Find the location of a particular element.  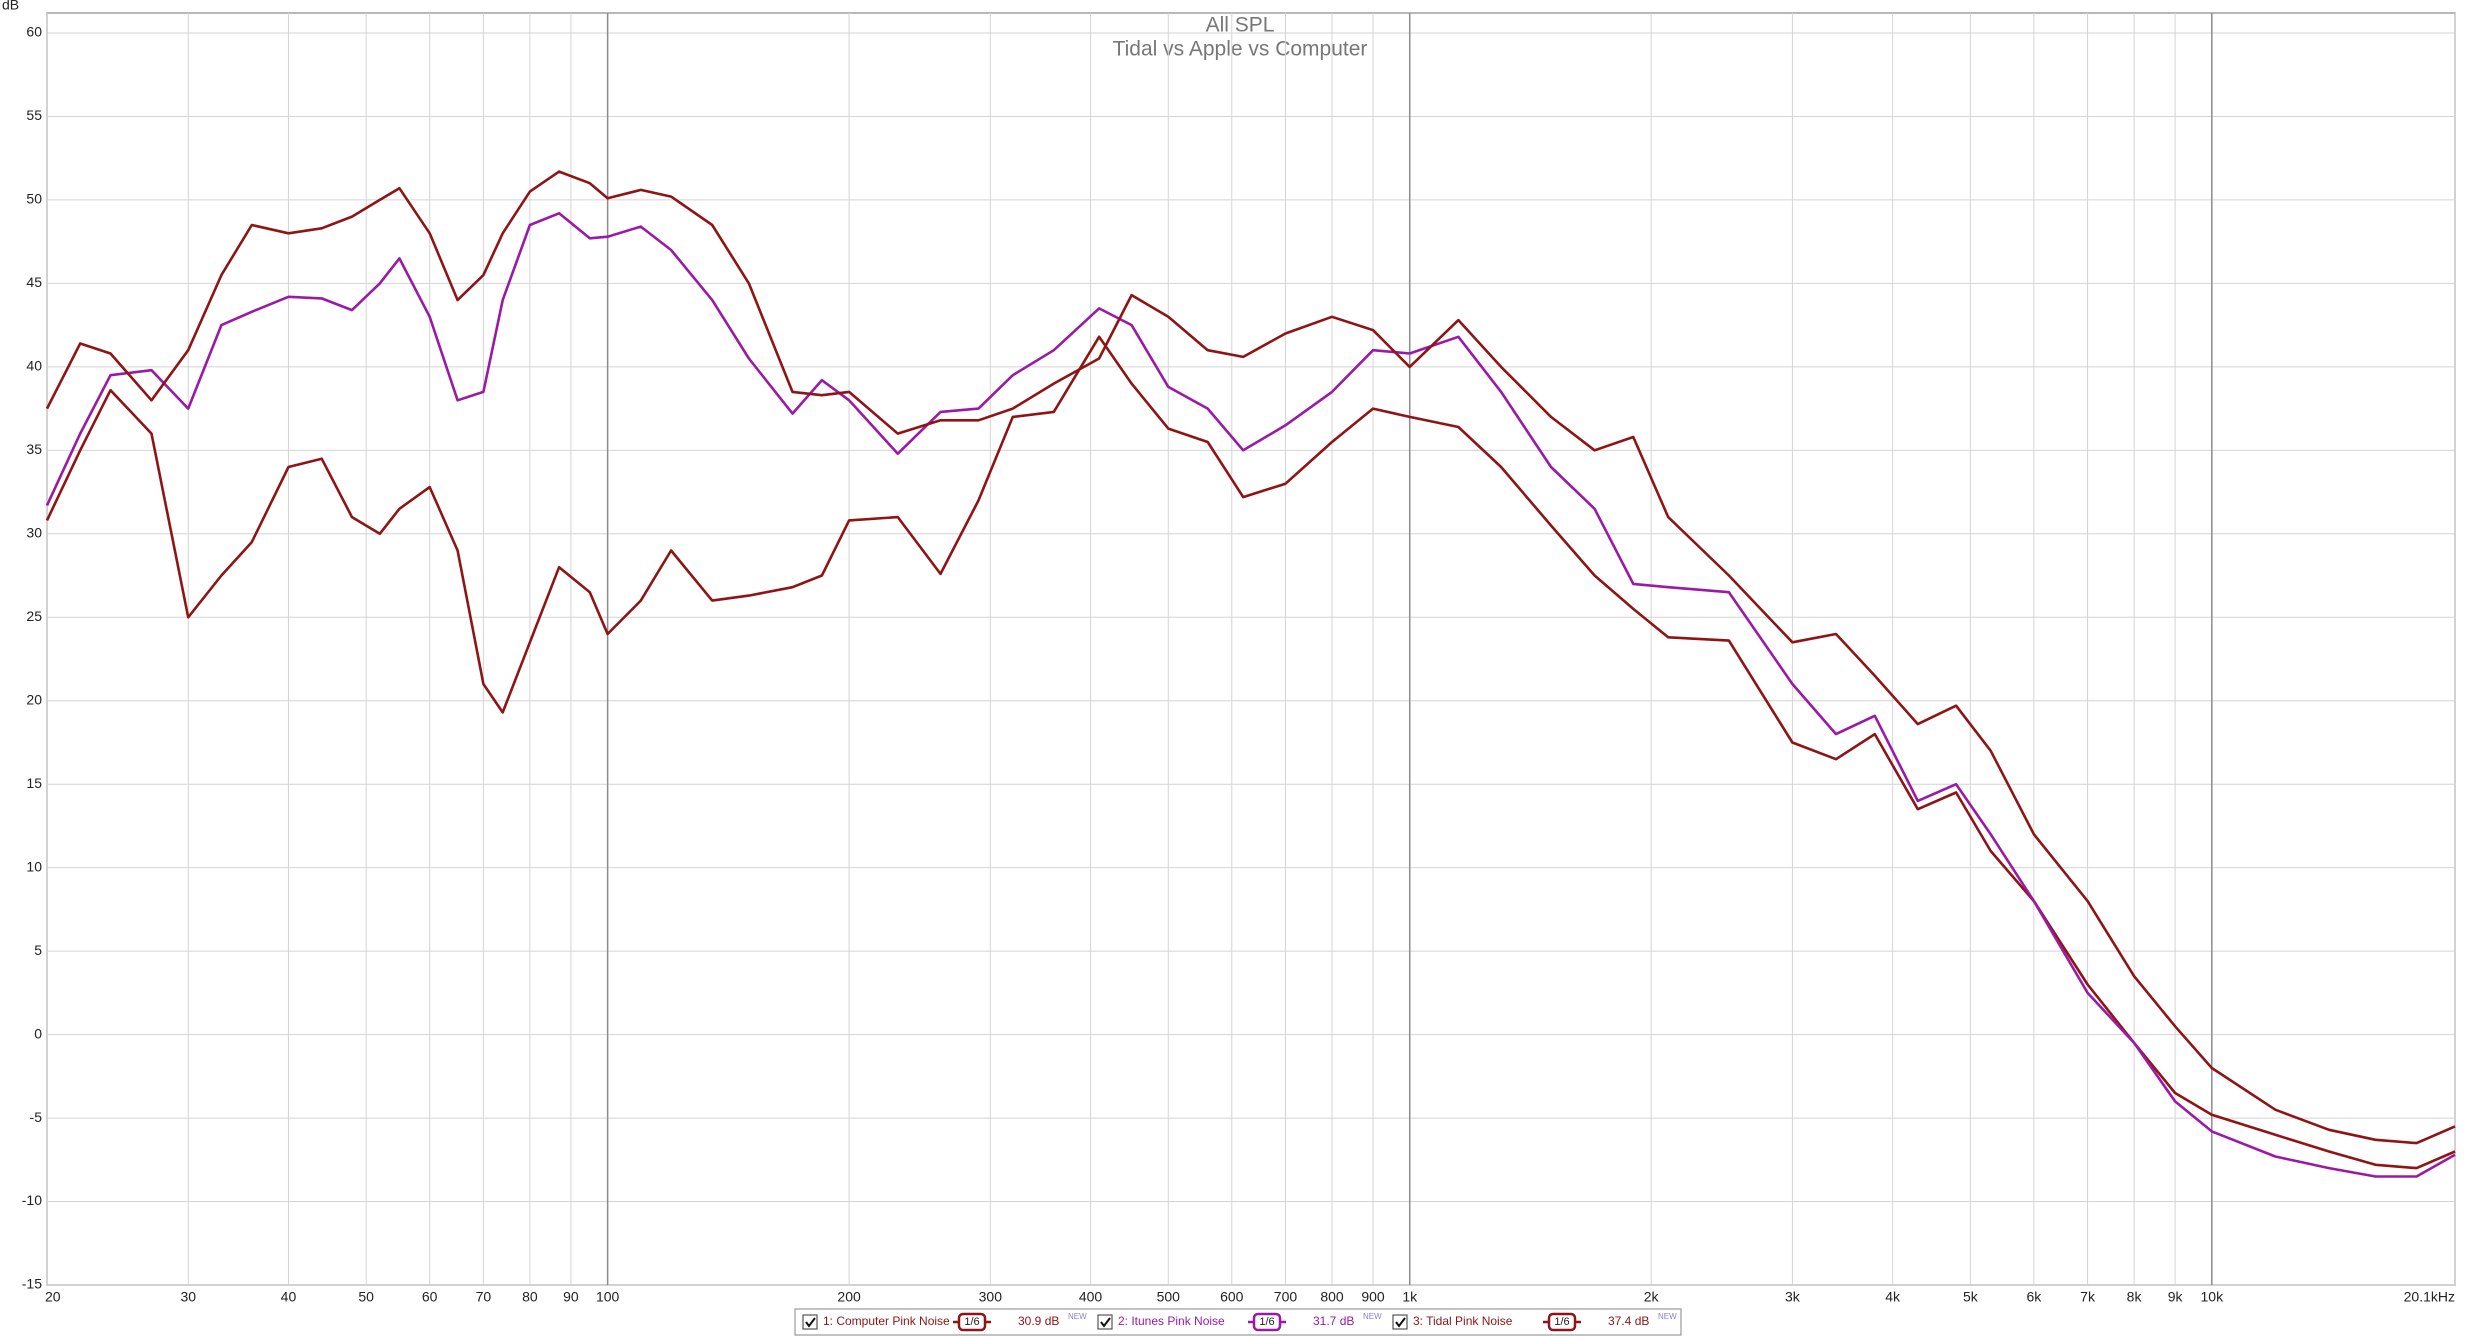

x-tick-label: 1k is located at coordinates (1410, 1297).